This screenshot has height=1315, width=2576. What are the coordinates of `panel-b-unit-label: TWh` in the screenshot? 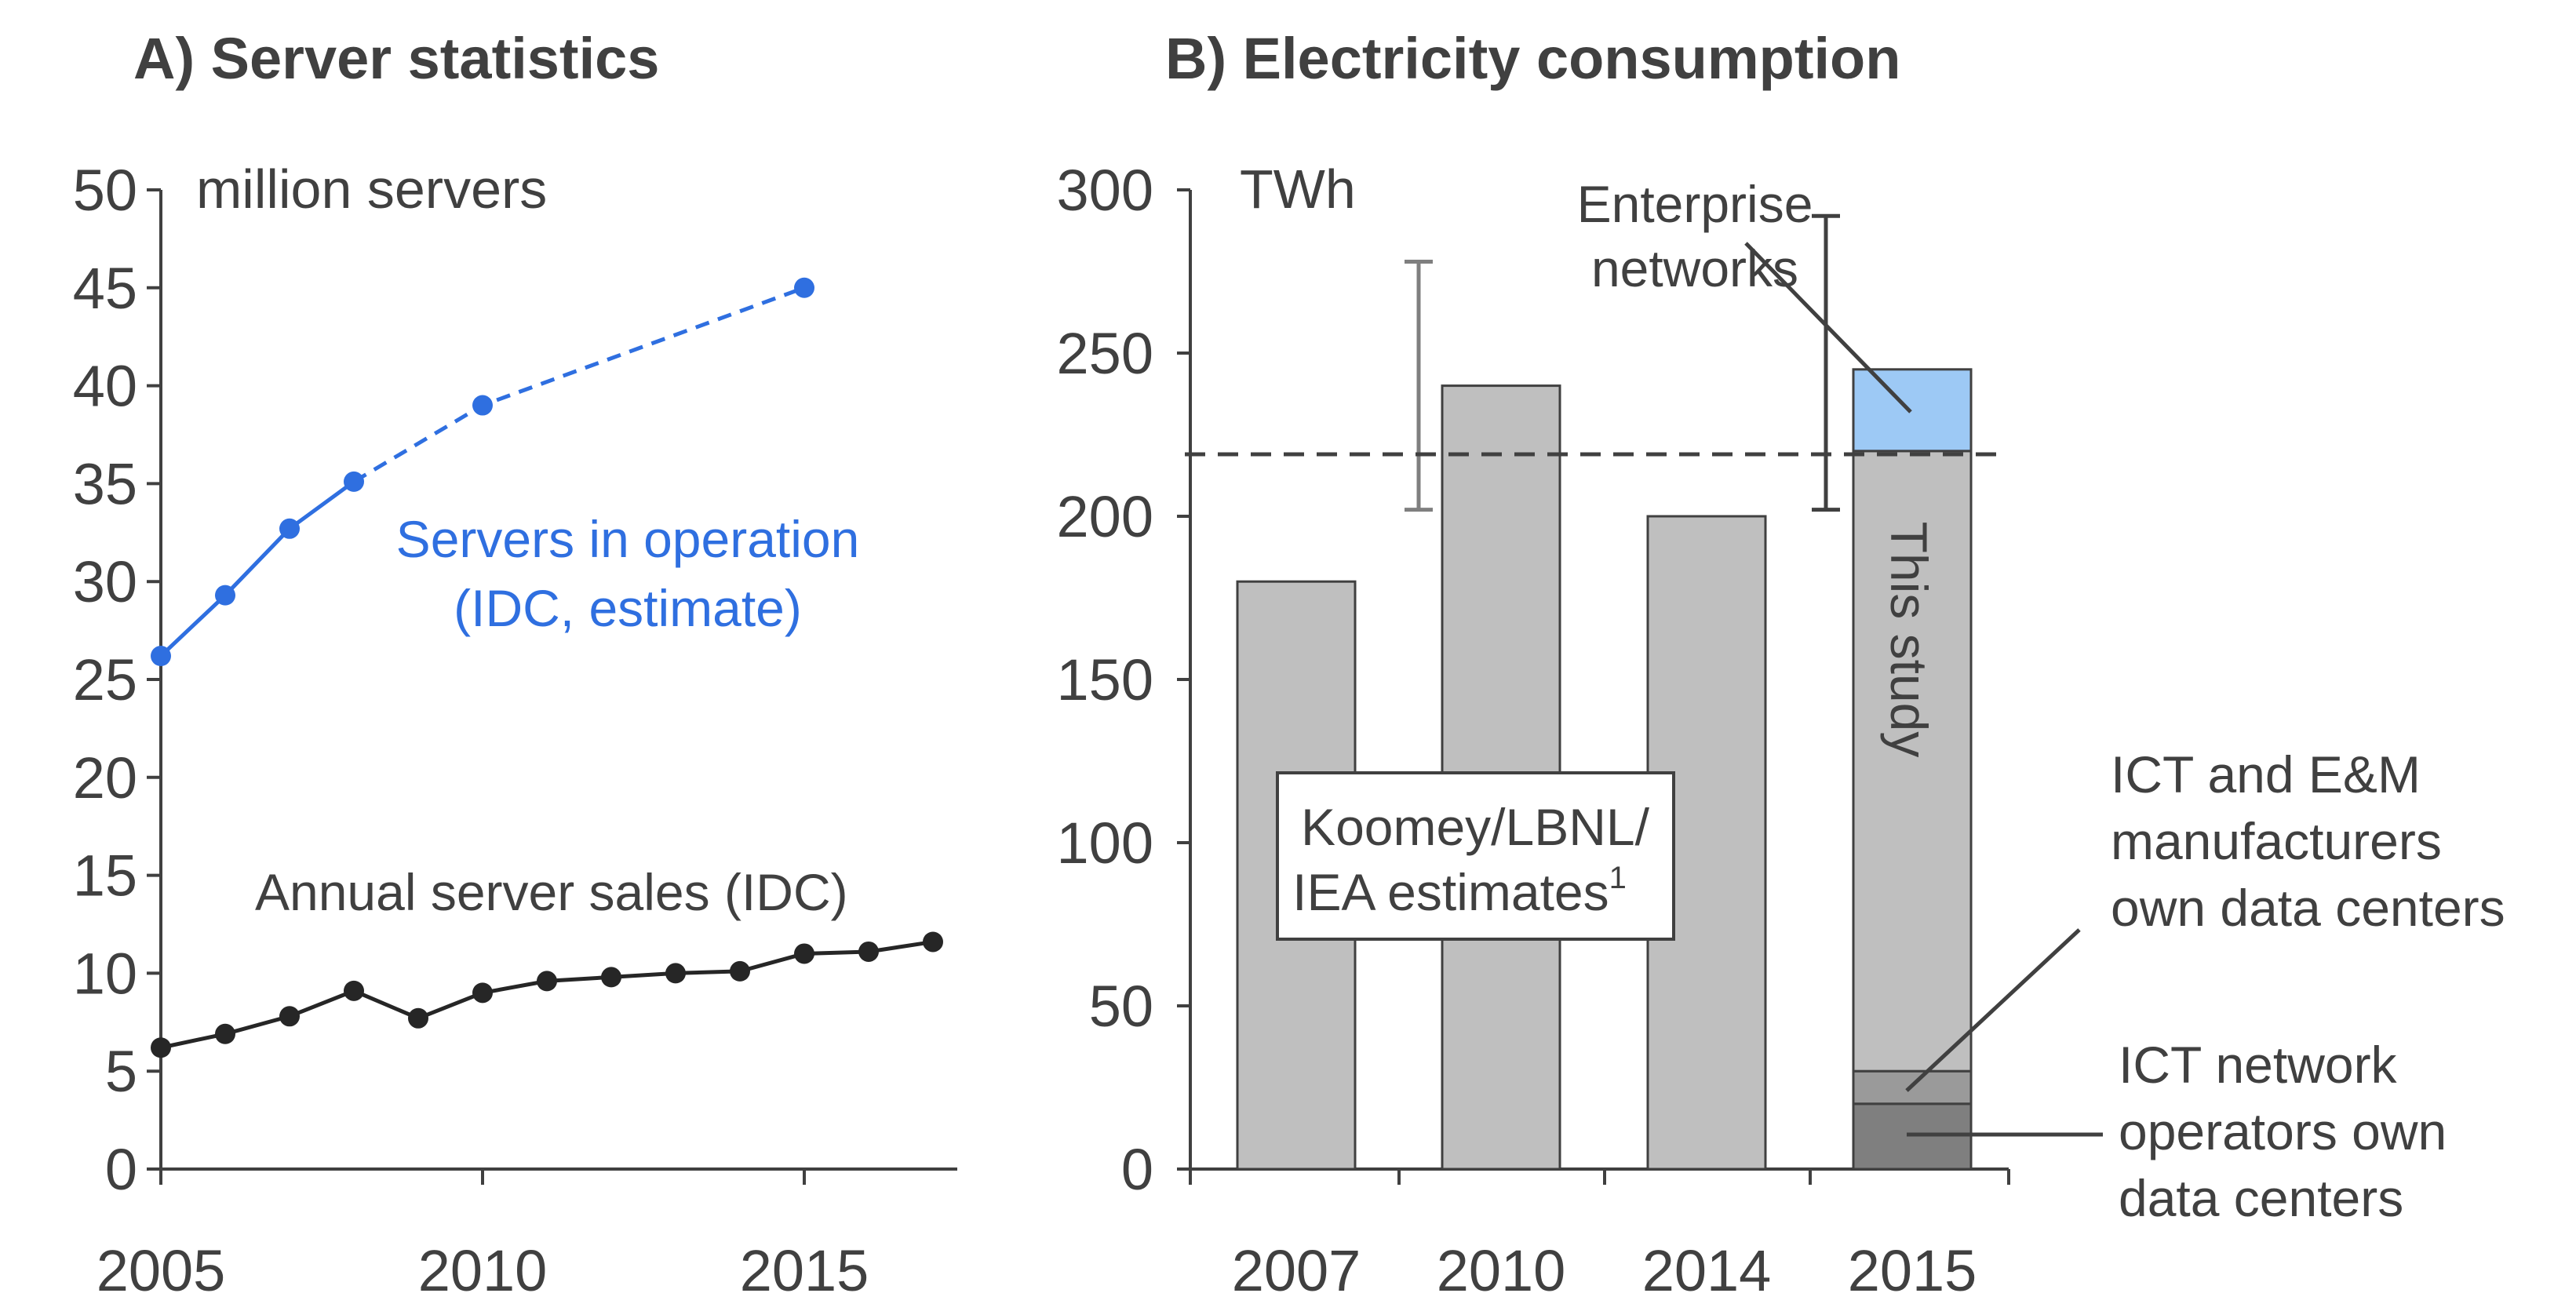 It's located at (1298, 189).